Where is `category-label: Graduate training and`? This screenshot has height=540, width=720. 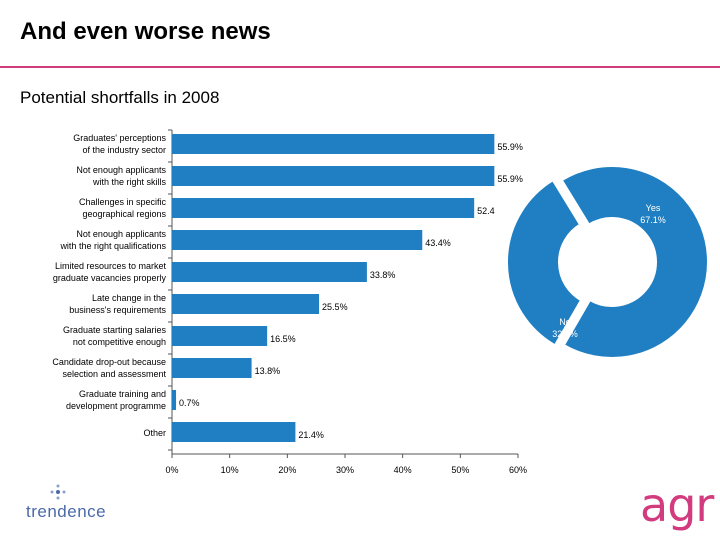
category-label: Graduate training and is located at coordinates (122, 394).